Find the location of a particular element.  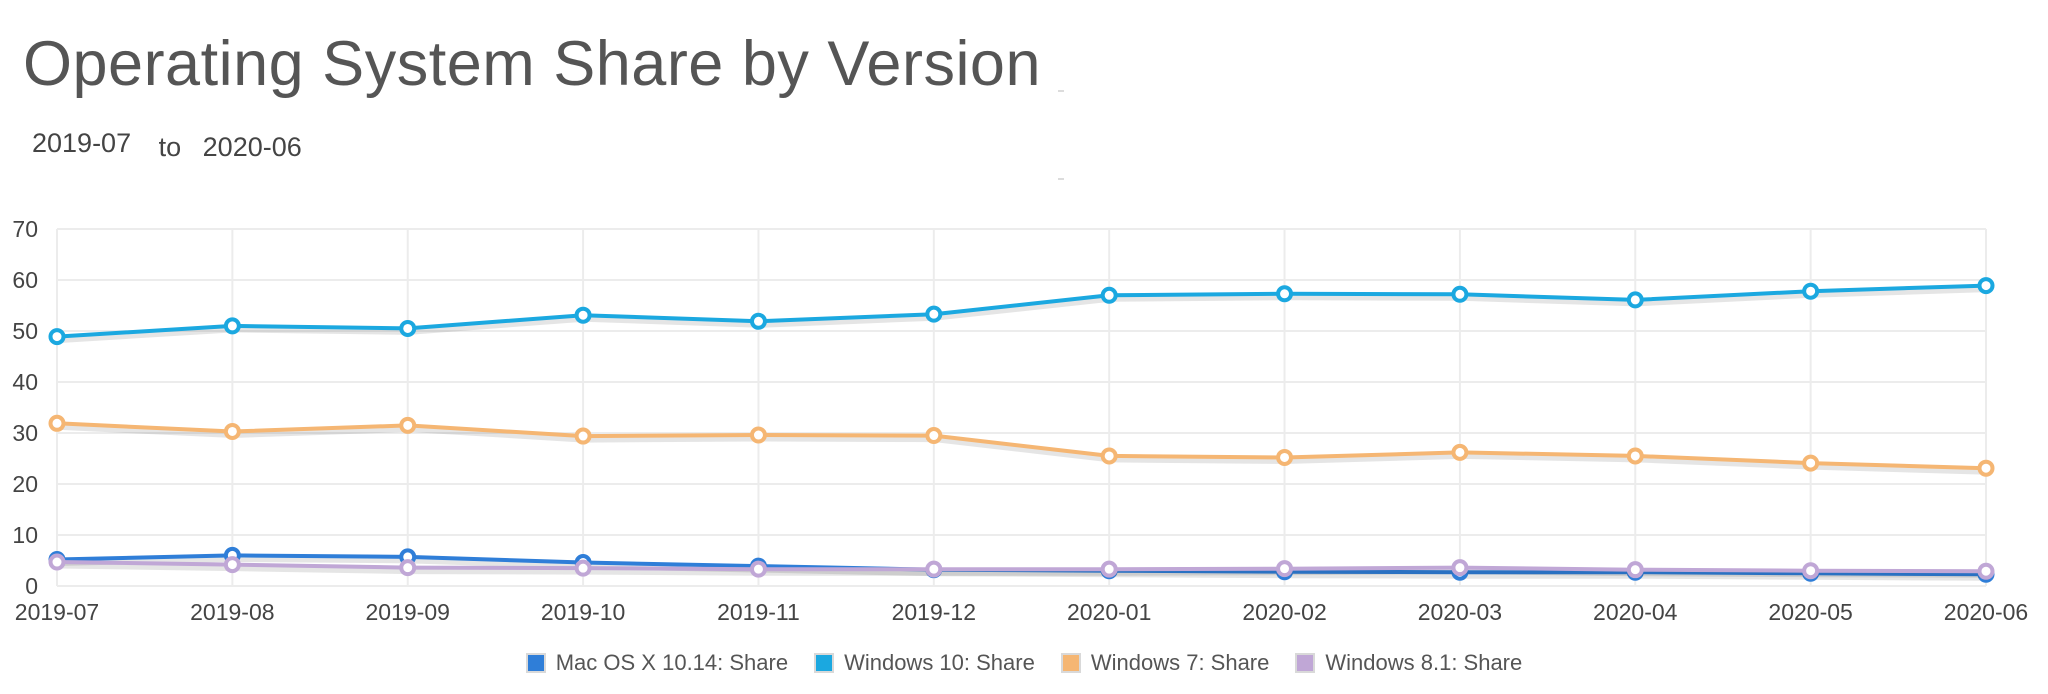

legend-label: Windows 10: Share is located at coordinates (939, 662).